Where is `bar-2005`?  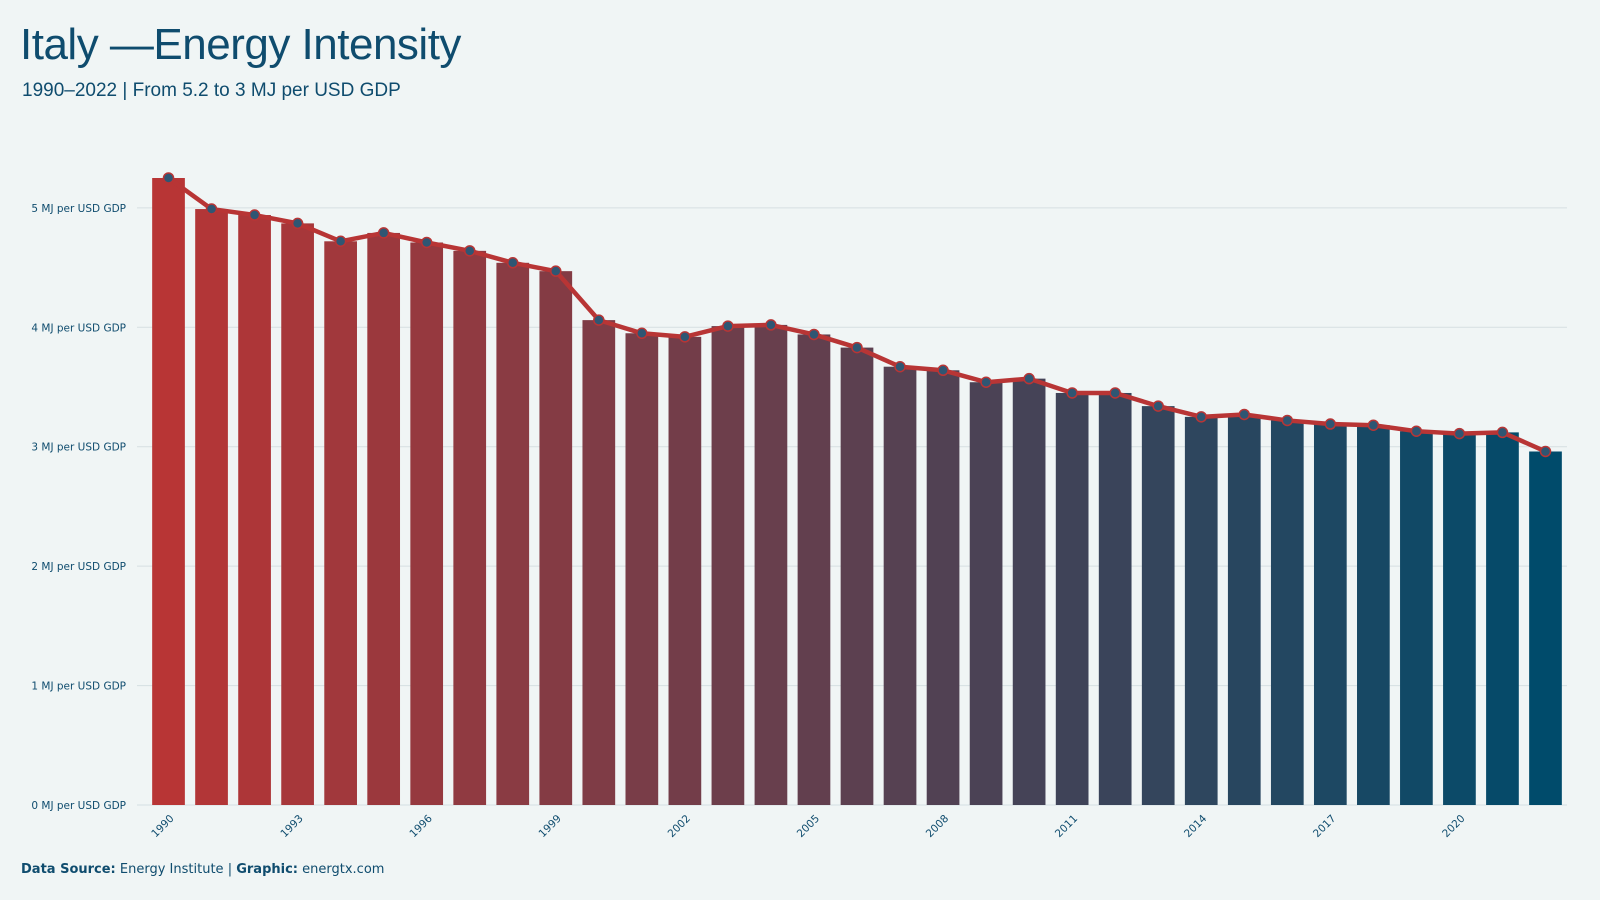
bar-2005 is located at coordinates (814, 569).